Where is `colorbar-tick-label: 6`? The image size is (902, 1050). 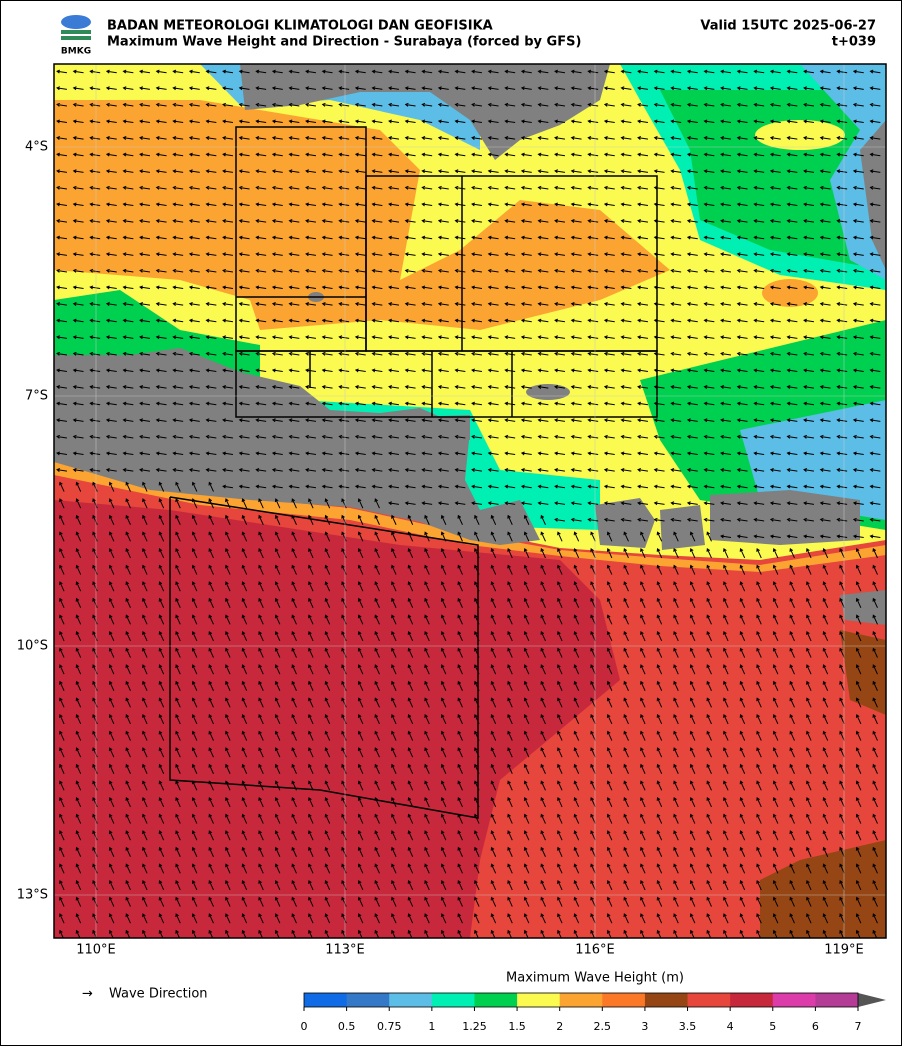
colorbar-tick-label: 6 is located at coordinates (815, 1026).